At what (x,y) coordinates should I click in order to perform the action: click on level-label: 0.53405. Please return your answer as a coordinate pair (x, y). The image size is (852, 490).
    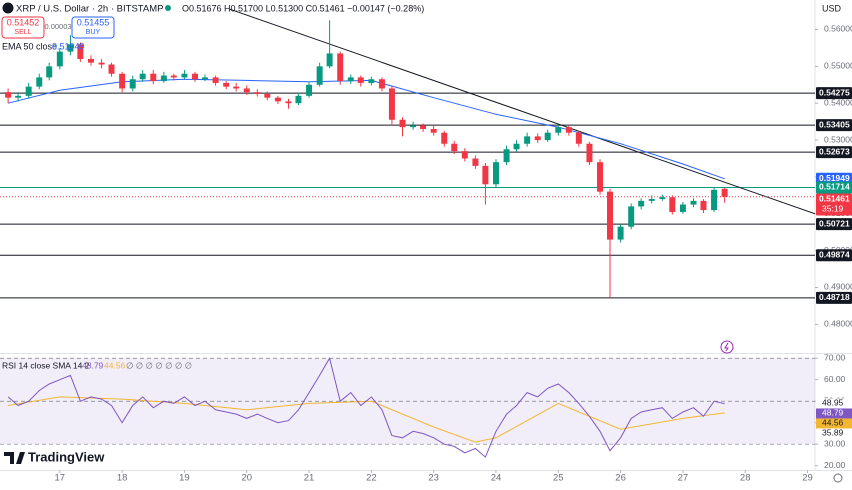
    Looking at the image, I should click on (834, 124).